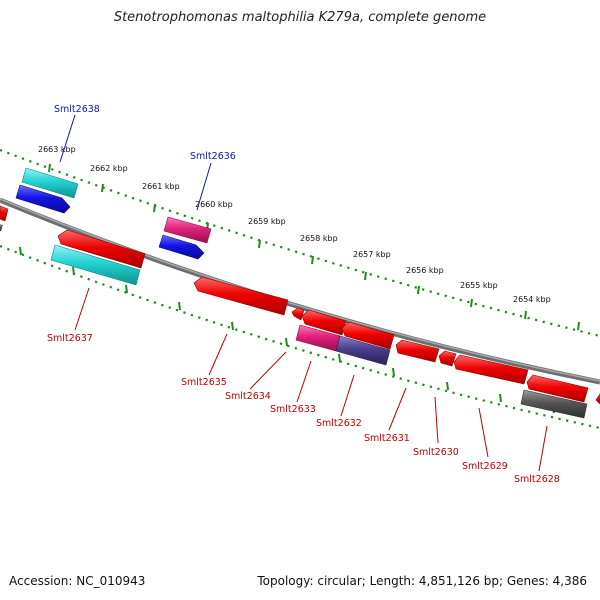 This screenshot has height=600, width=600. I want to click on gene-smlt2630-red-arrow, so click(447, 358).